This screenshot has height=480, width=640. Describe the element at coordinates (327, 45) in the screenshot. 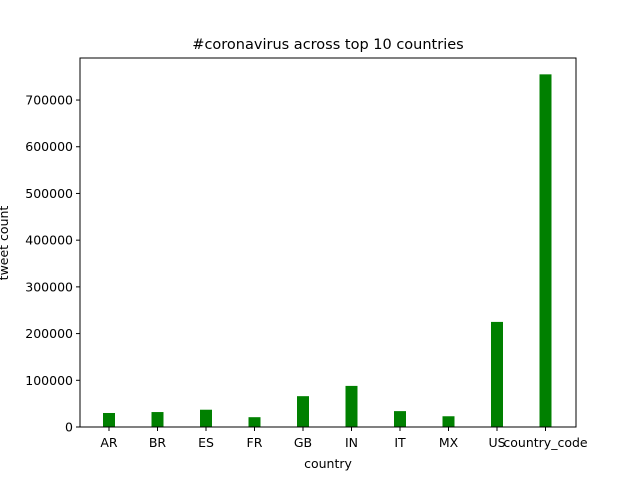

I see `chart-title: #coronavirus across top 10 countries` at that location.